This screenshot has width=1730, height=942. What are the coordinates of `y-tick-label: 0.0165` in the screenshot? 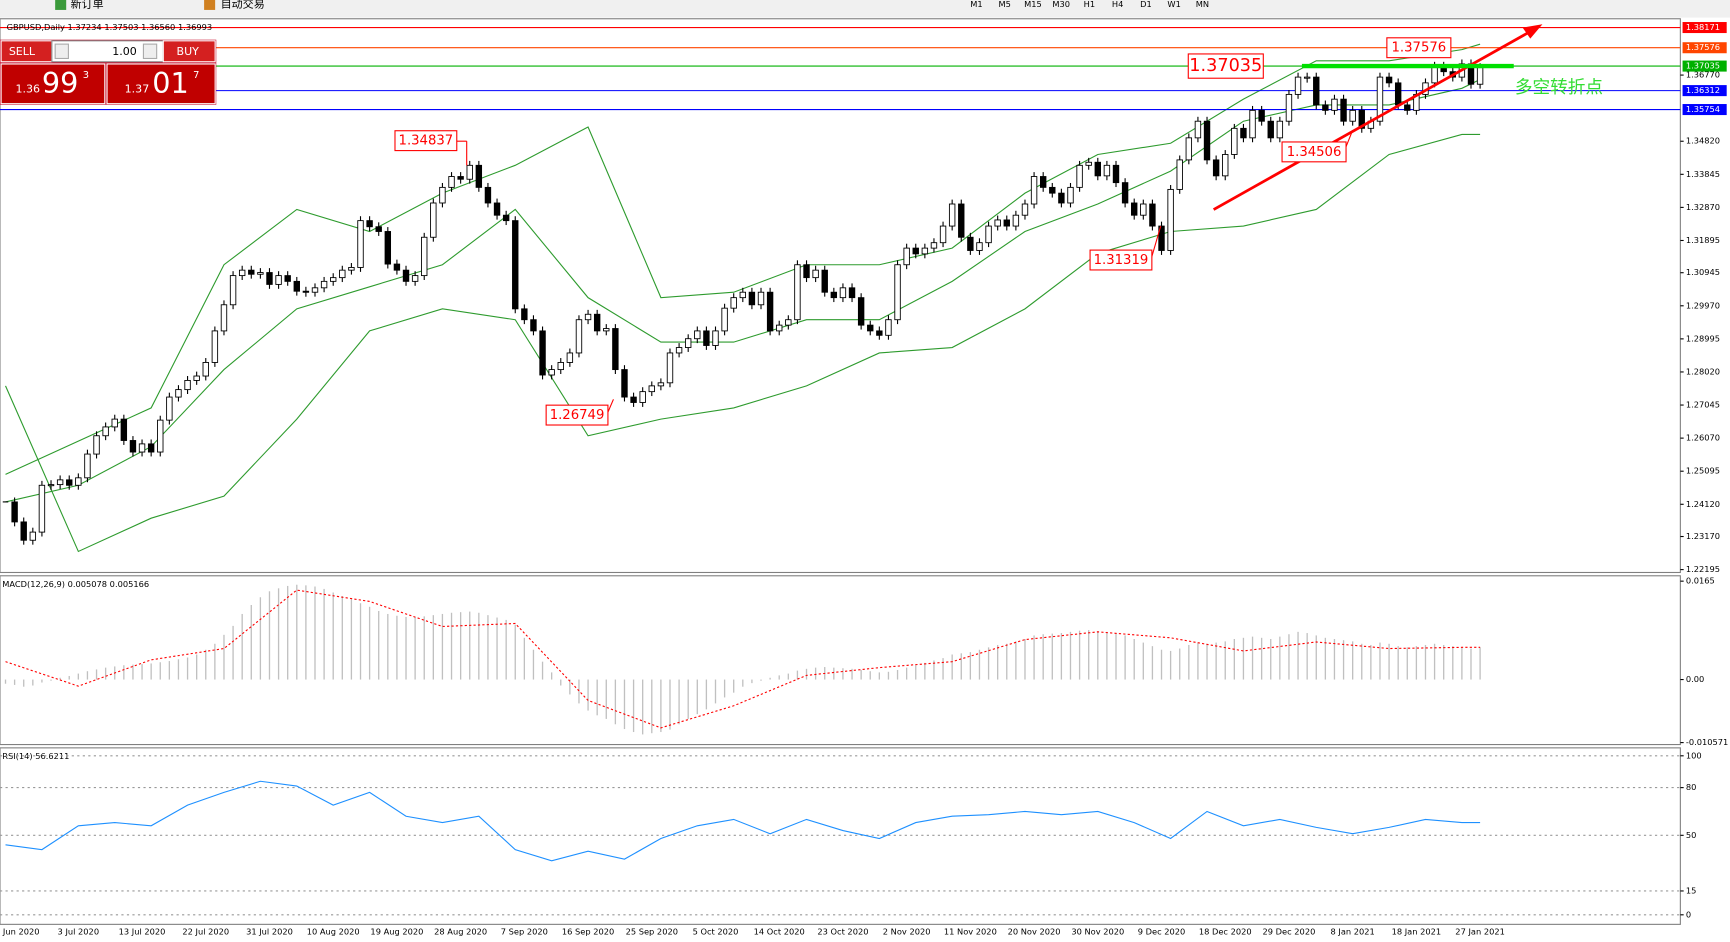 It's located at (1700, 581).